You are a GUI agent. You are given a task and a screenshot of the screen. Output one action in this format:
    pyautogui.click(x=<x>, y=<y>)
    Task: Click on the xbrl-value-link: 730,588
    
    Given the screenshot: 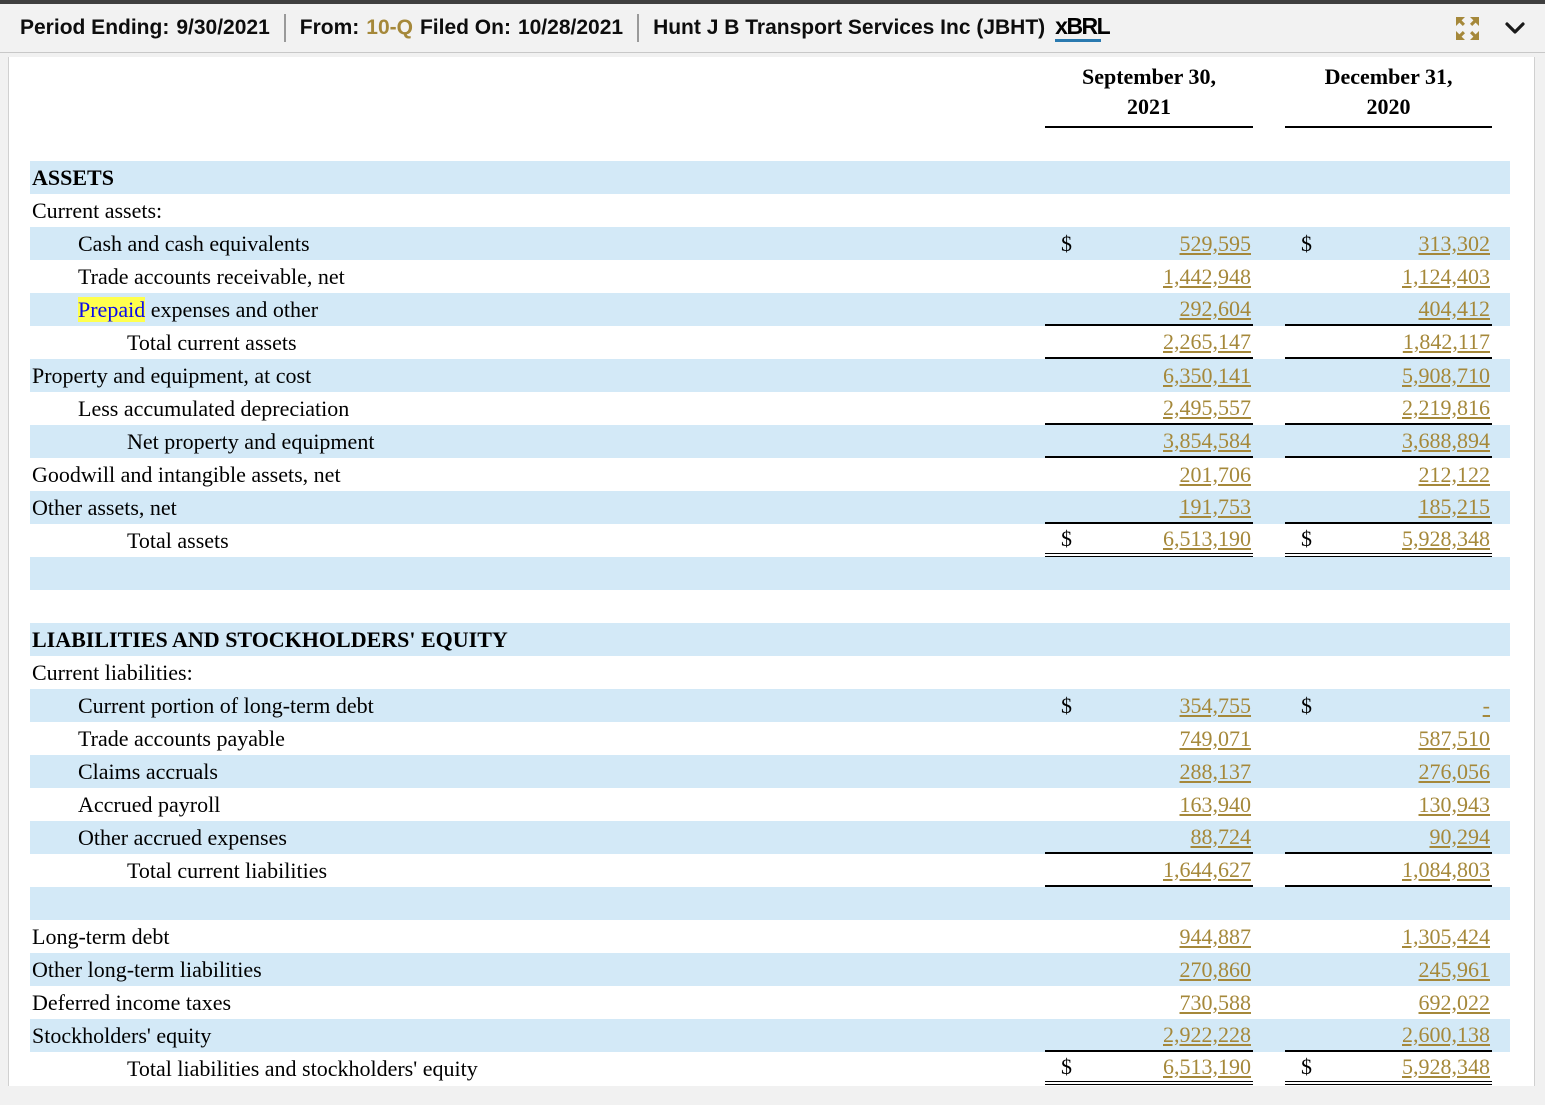 What is the action you would take?
    pyautogui.click(x=1215, y=1002)
    